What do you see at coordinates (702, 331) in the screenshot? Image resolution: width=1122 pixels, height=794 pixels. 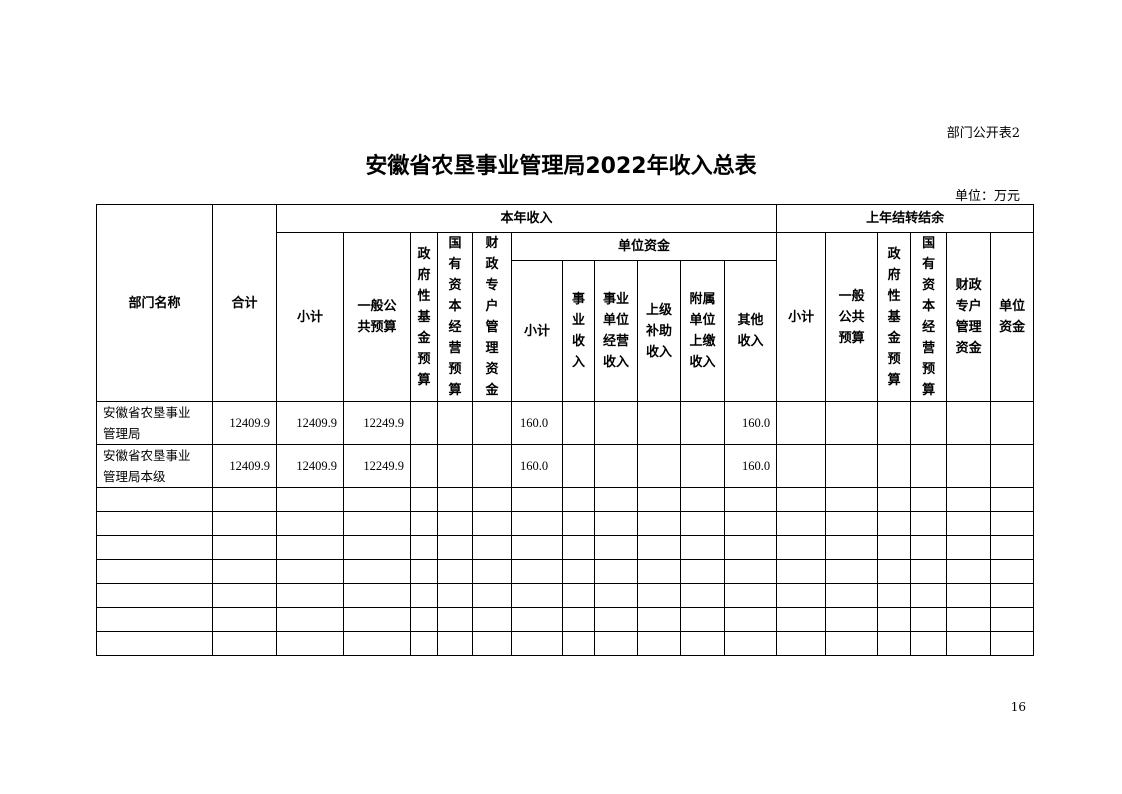 I see `header-uf-affiliated: 附属 单位 上缴 收入` at bounding box center [702, 331].